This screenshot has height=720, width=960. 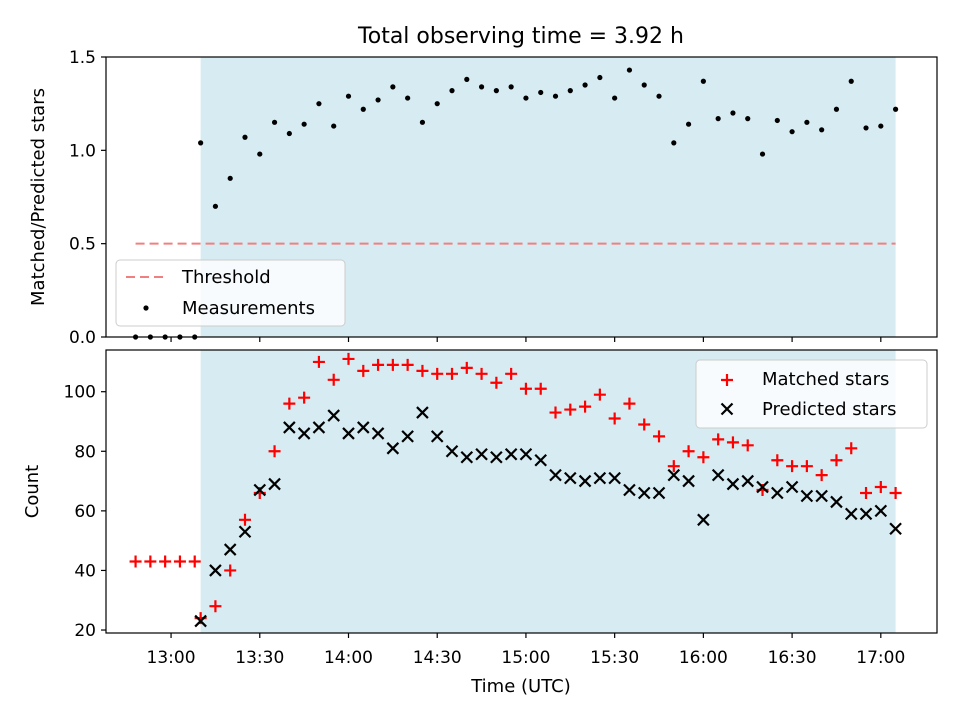 What do you see at coordinates (38, 197) in the screenshot?
I see `top-y-axis-label: Matched/Predicted stars` at bounding box center [38, 197].